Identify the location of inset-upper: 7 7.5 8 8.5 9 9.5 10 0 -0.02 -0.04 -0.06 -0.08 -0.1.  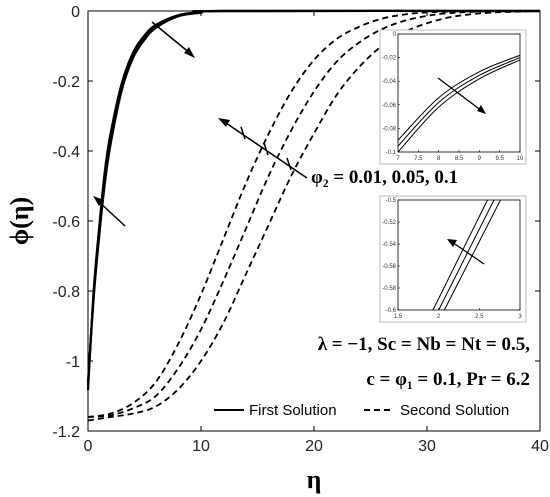
(453, 97).